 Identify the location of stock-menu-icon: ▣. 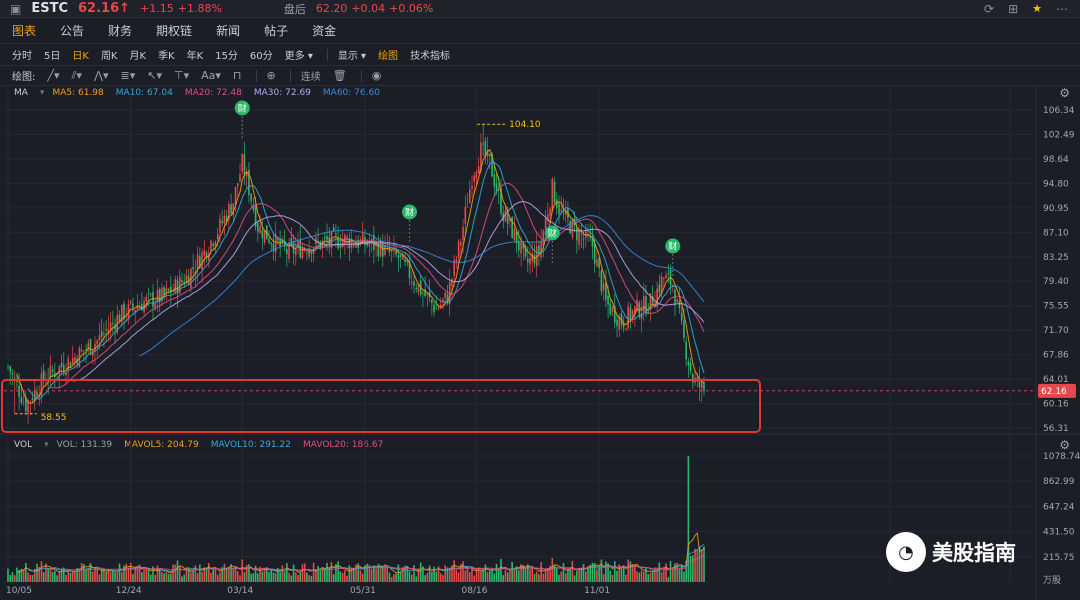
(16, 8).